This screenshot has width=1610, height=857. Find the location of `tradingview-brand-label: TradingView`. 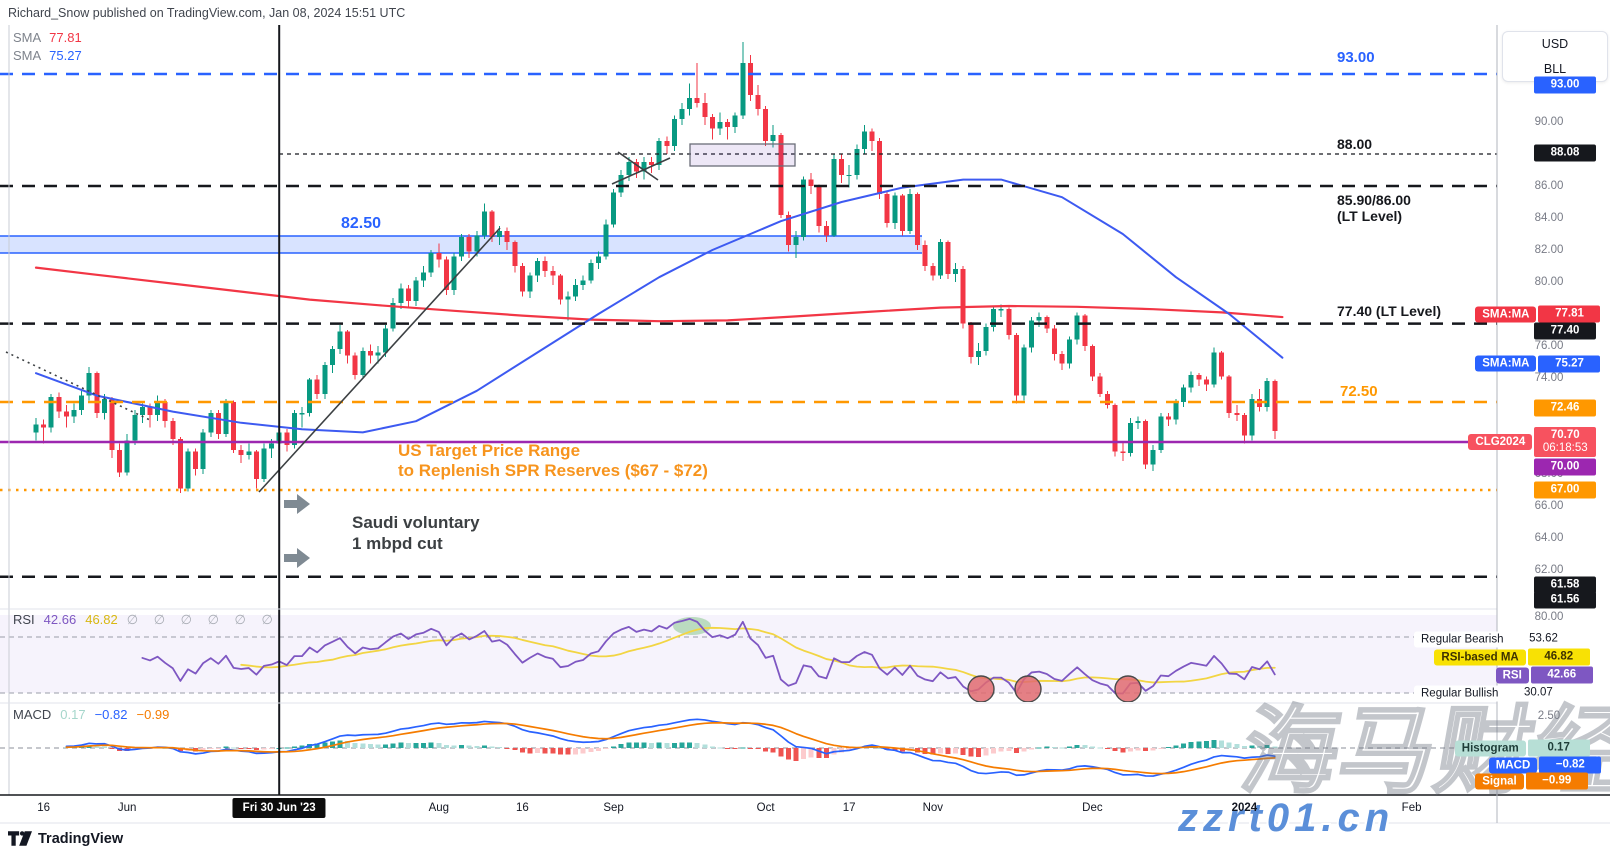

tradingview-brand-label: TradingView is located at coordinates (81, 838).